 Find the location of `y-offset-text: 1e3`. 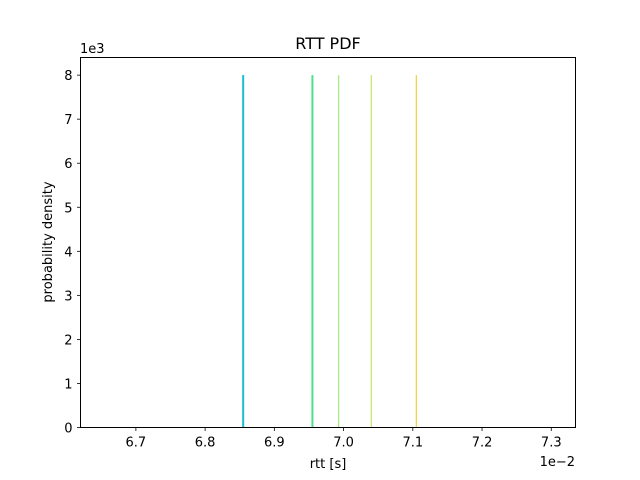

y-offset-text: 1e3 is located at coordinates (92, 49).